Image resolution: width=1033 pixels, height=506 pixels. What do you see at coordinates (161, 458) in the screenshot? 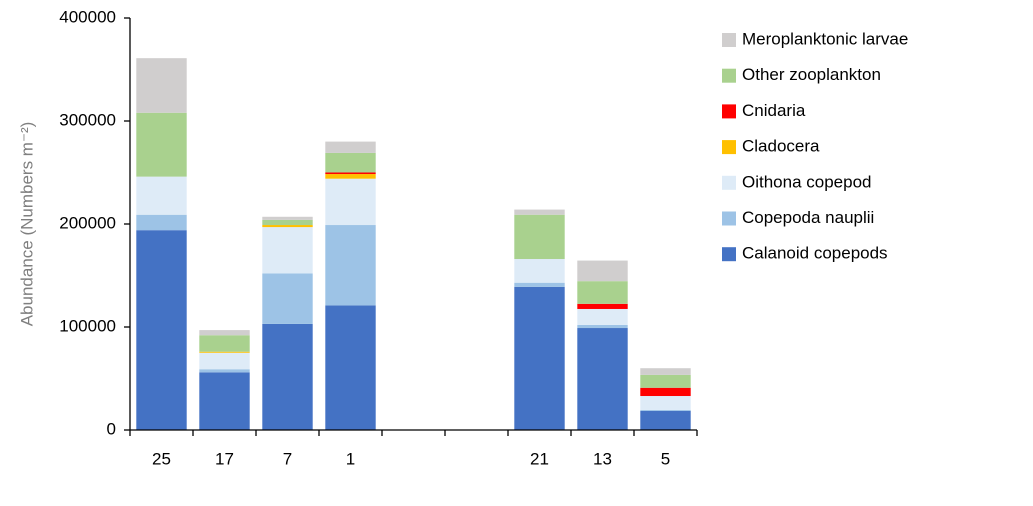
I see `x-tick-label: 25` at bounding box center [161, 458].